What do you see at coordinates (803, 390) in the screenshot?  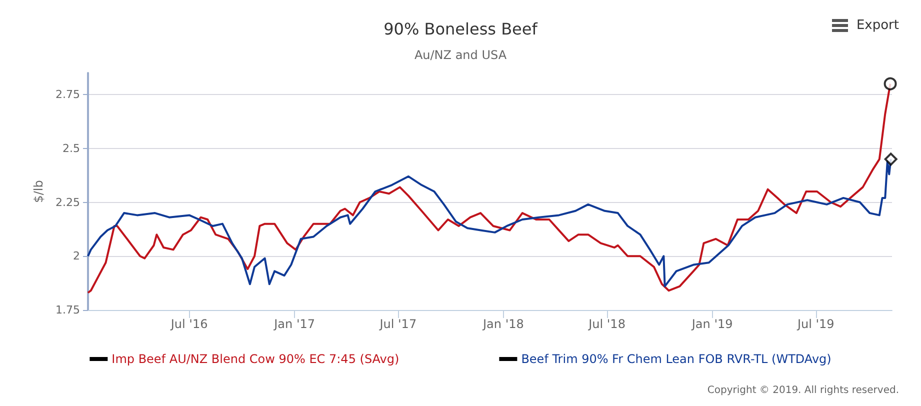 I see `text: Copyright © 2019. All rights reserved.` at bounding box center [803, 390].